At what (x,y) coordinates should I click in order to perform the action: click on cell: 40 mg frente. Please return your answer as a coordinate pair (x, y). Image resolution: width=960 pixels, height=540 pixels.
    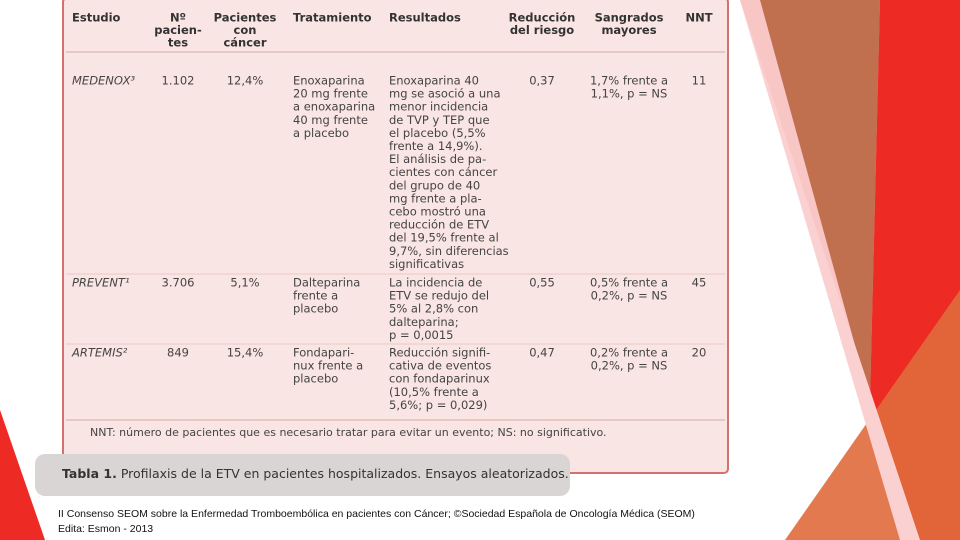
    Looking at the image, I should click on (330, 120).